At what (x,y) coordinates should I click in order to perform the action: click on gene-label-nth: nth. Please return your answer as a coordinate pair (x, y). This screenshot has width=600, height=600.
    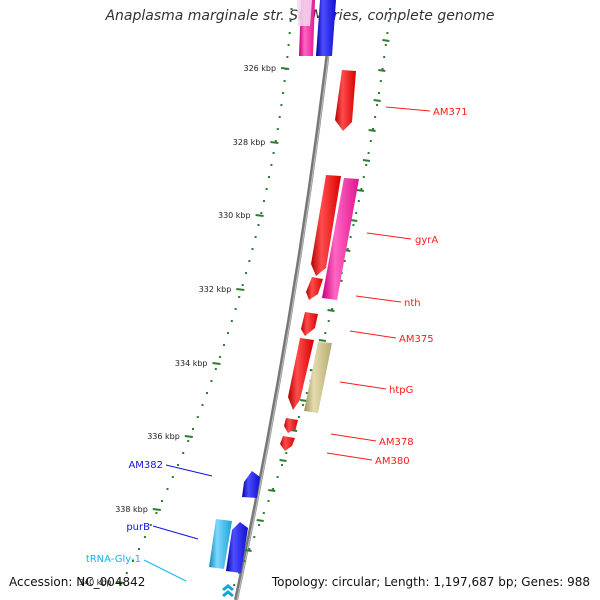
    Looking at the image, I should click on (412, 303).